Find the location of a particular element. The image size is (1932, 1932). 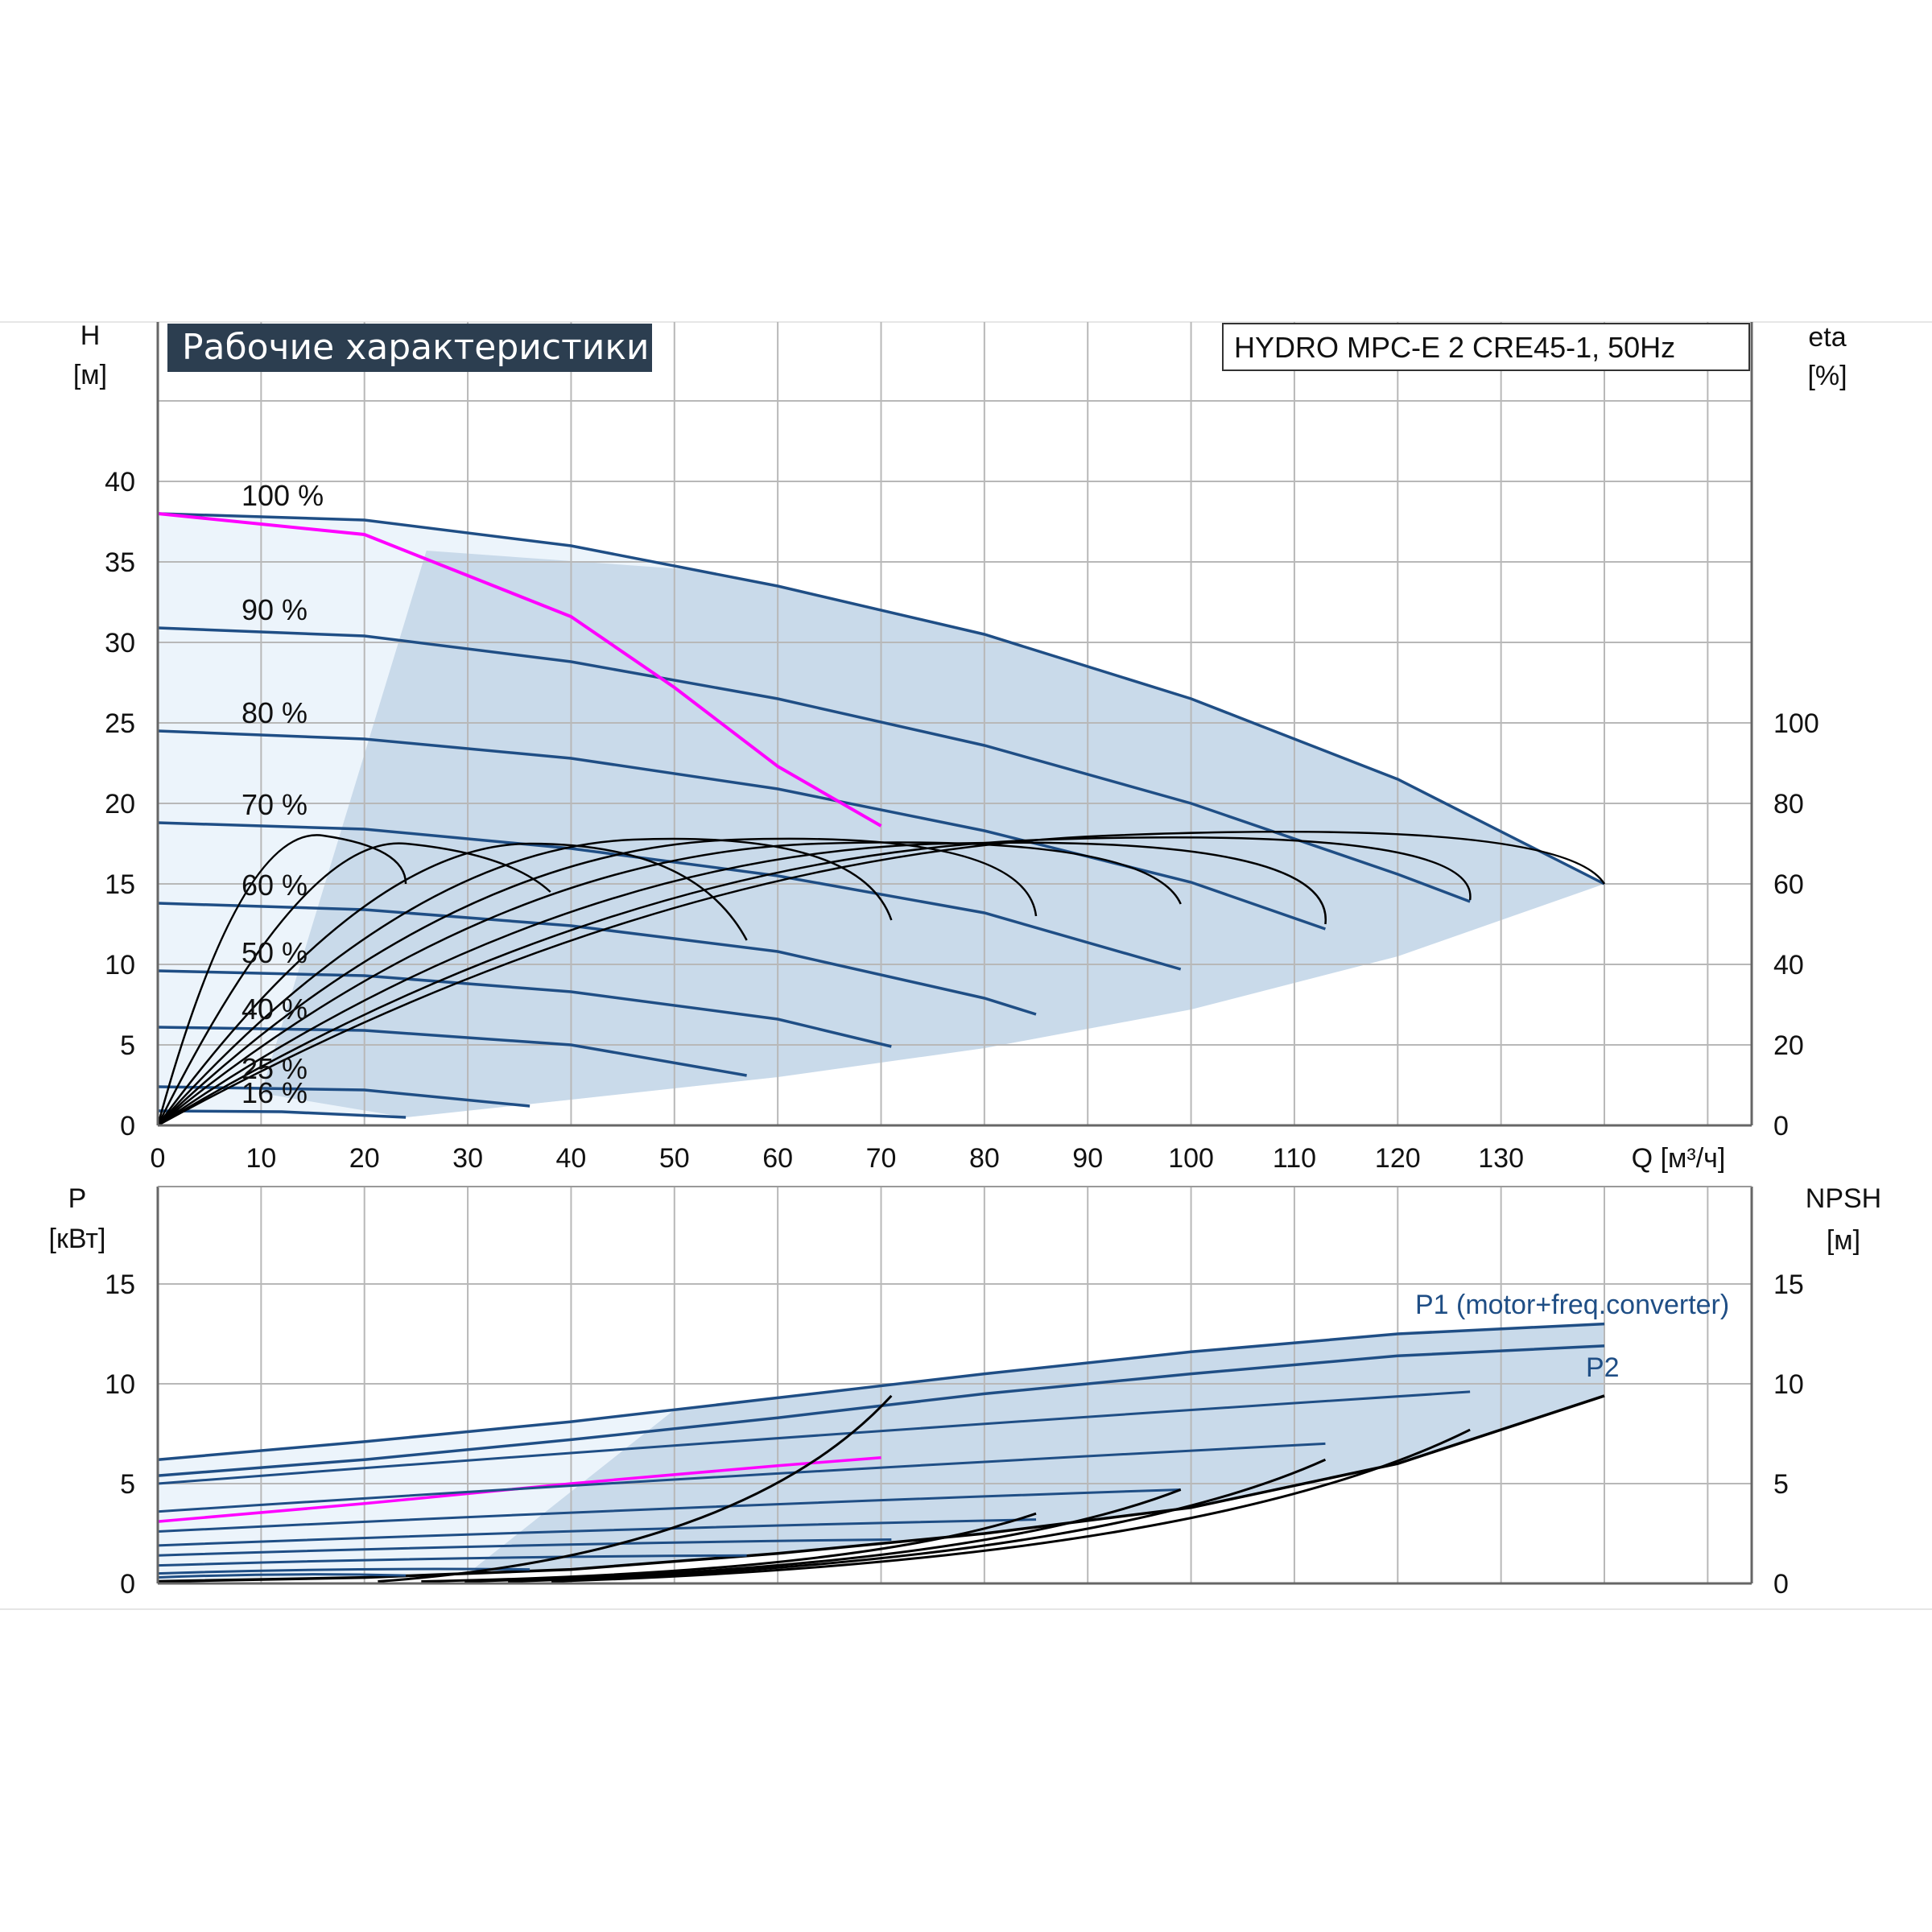

x-tick-label: 0 is located at coordinates (158, 1158).